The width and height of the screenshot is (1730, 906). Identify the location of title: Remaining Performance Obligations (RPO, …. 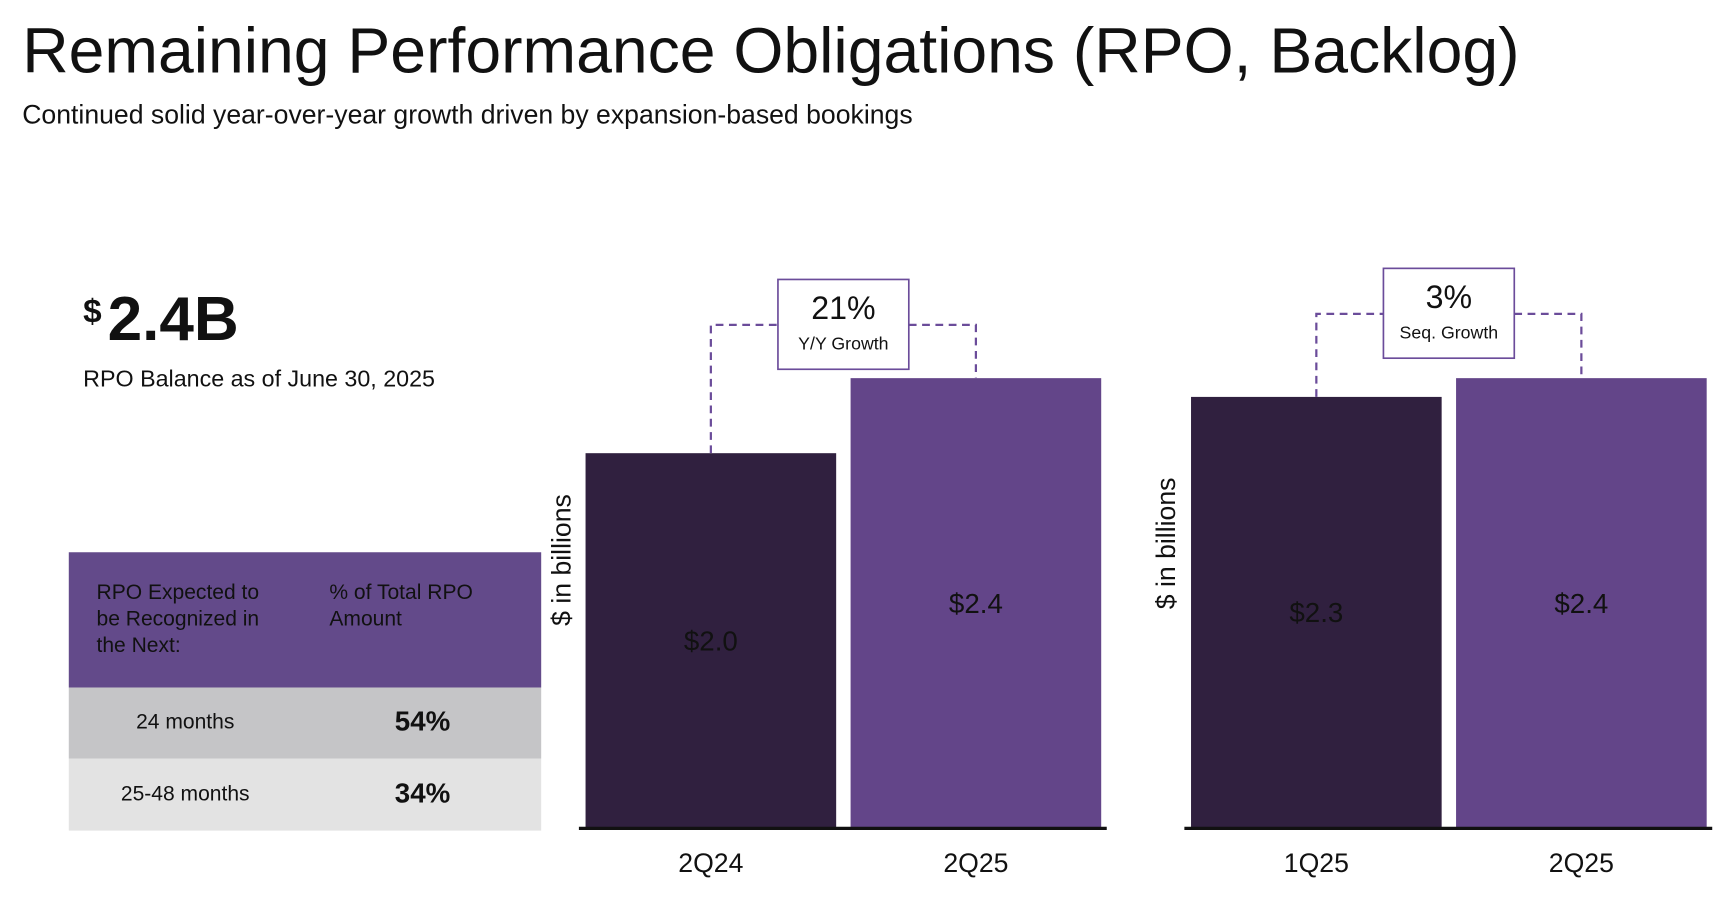
(770, 50).